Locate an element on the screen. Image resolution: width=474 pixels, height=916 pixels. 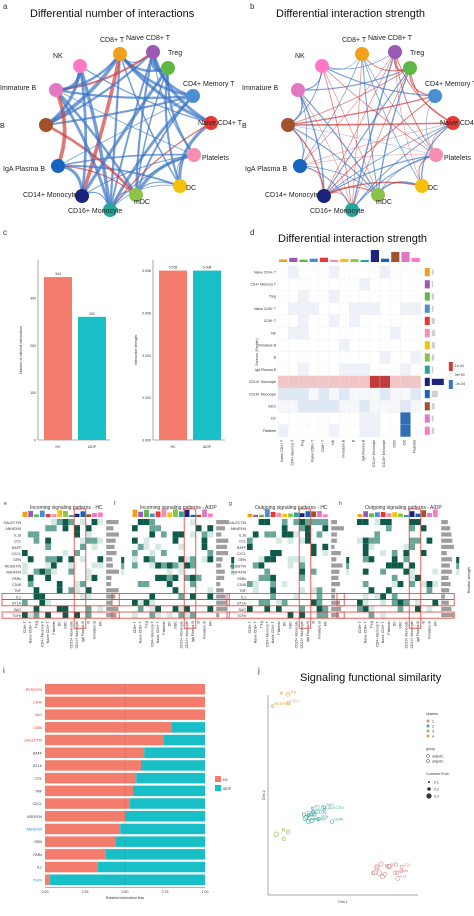
row-color is located at coordinates (427, 430).